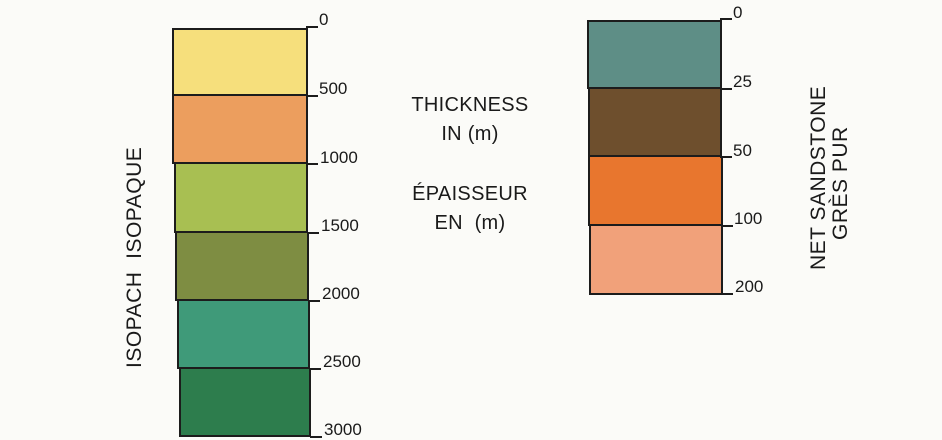 The width and height of the screenshot is (942, 440). I want to click on net-sandstone-tick-label: 50, so click(742, 150).